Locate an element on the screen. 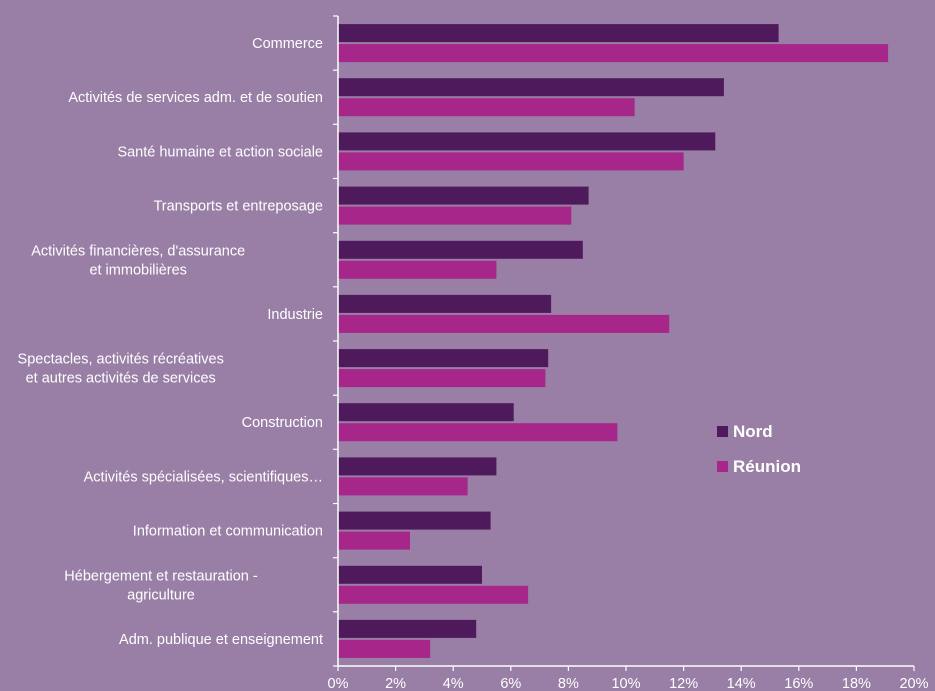 The image size is (935, 691). x-tick-label-6: 12% is located at coordinates (683, 683).